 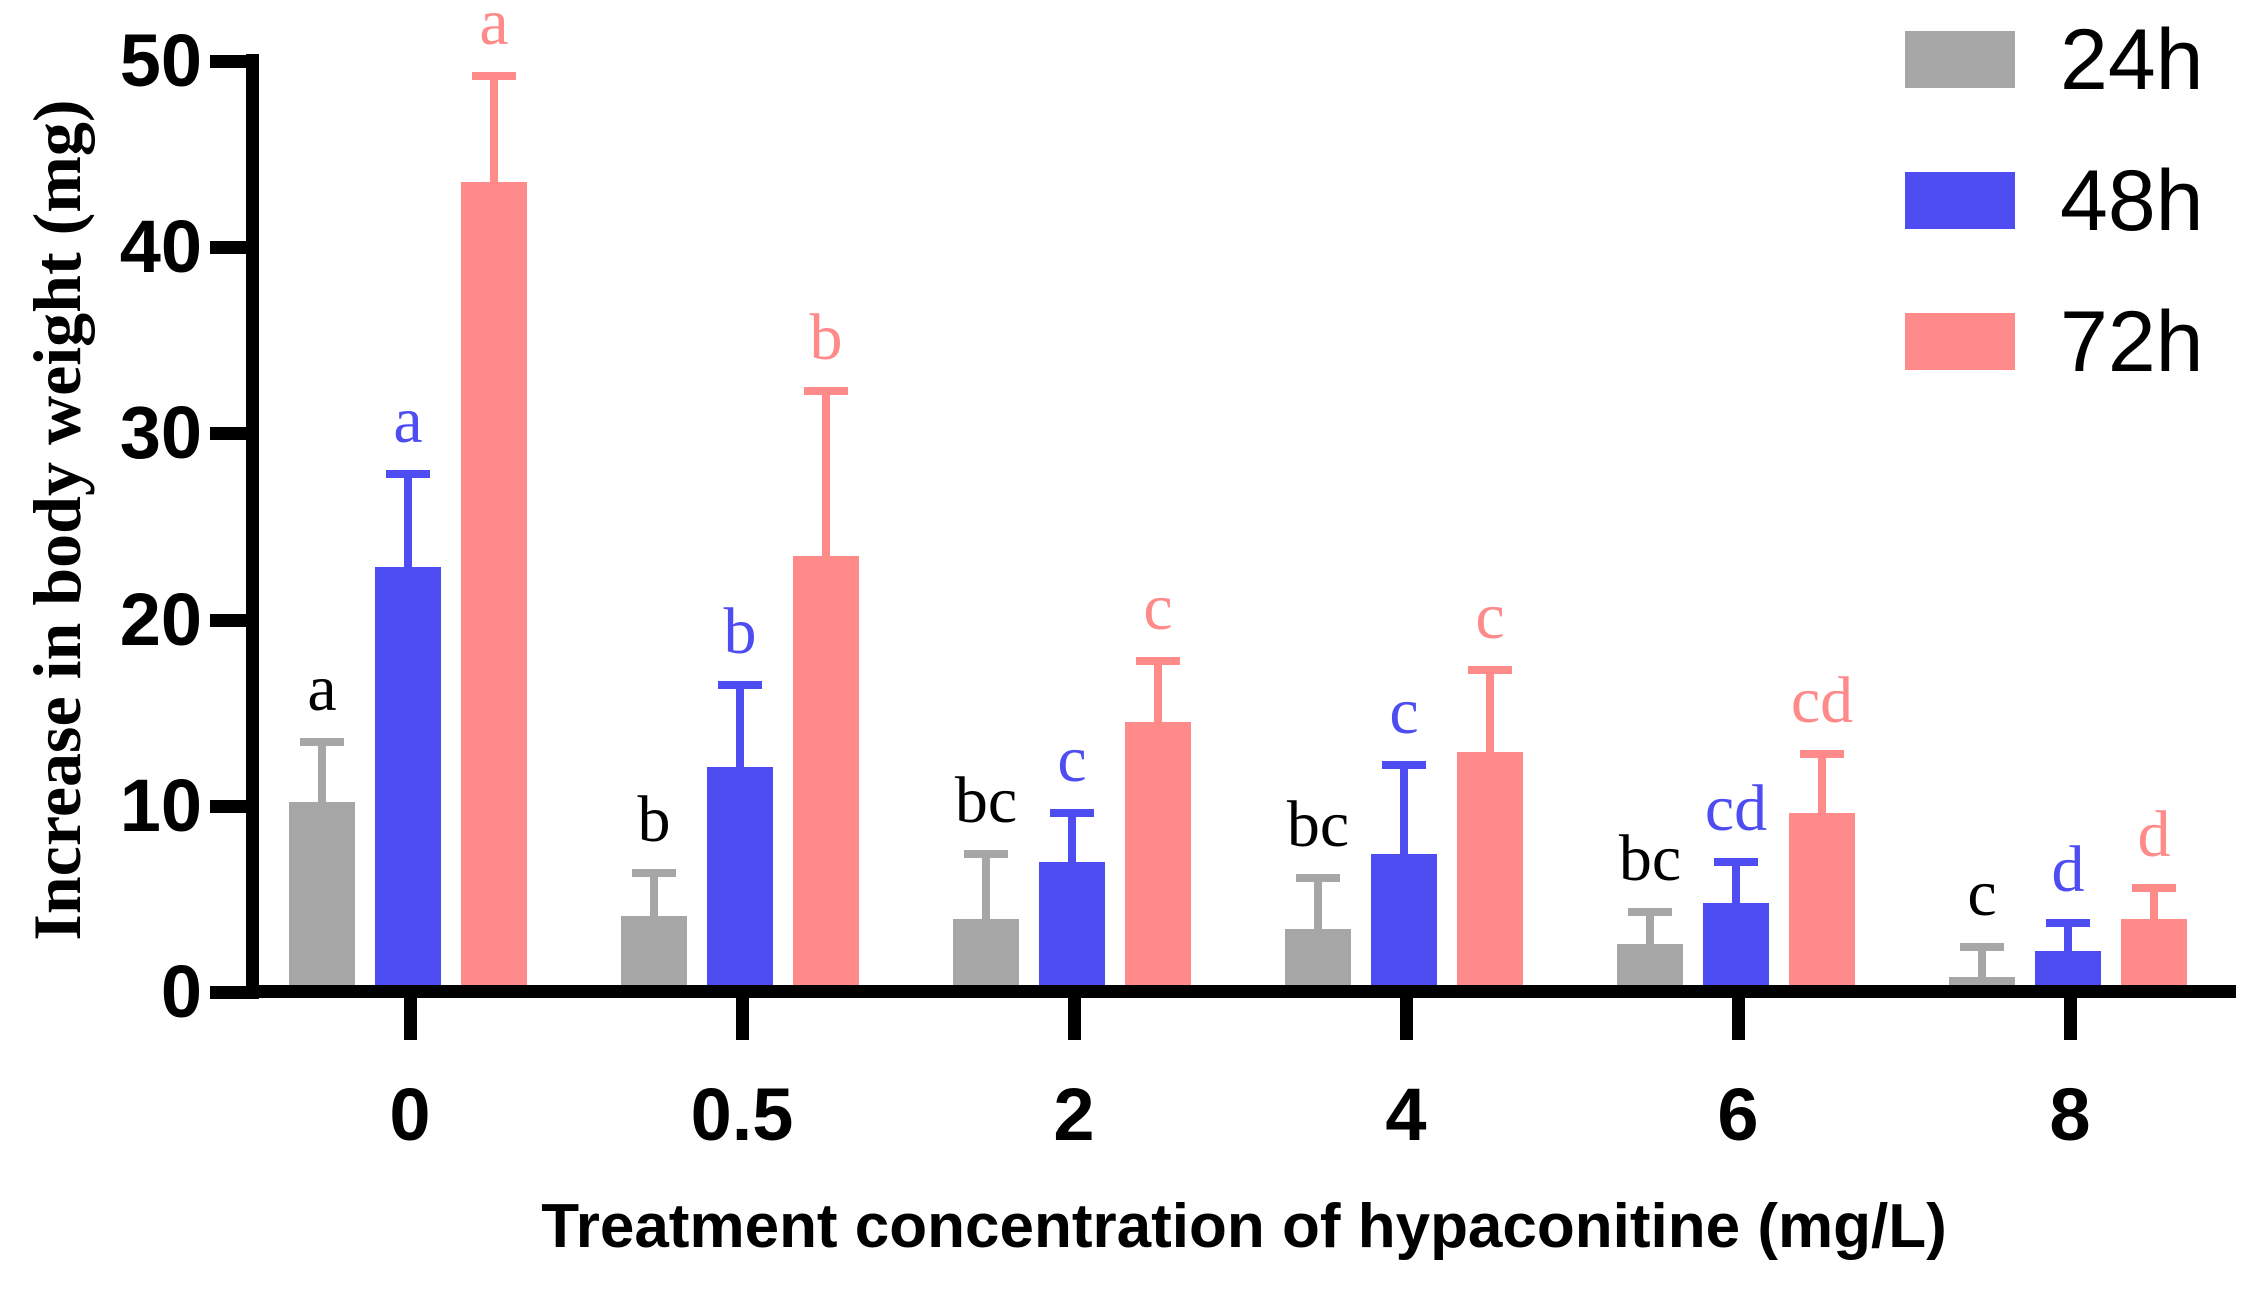 I want to click on y-tick-label: 20, so click(x=160, y=619).